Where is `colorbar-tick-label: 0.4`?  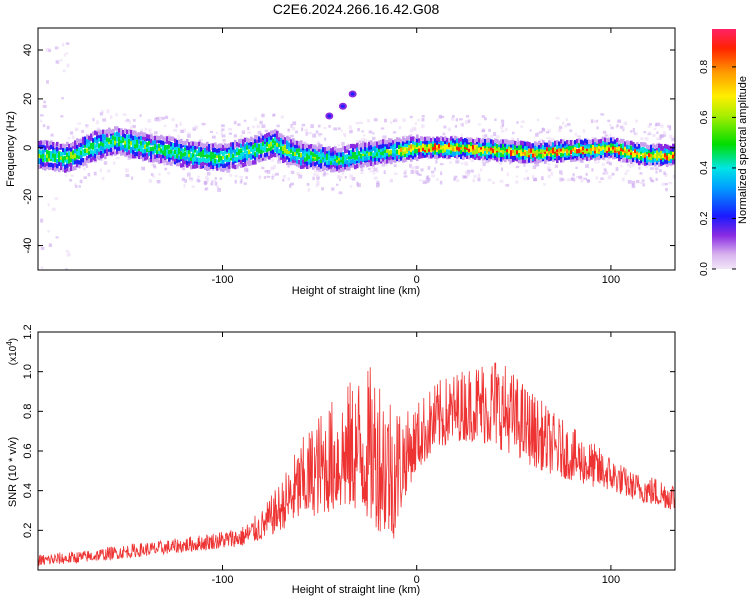 colorbar-tick-label: 0.4 is located at coordinates (704, 168).